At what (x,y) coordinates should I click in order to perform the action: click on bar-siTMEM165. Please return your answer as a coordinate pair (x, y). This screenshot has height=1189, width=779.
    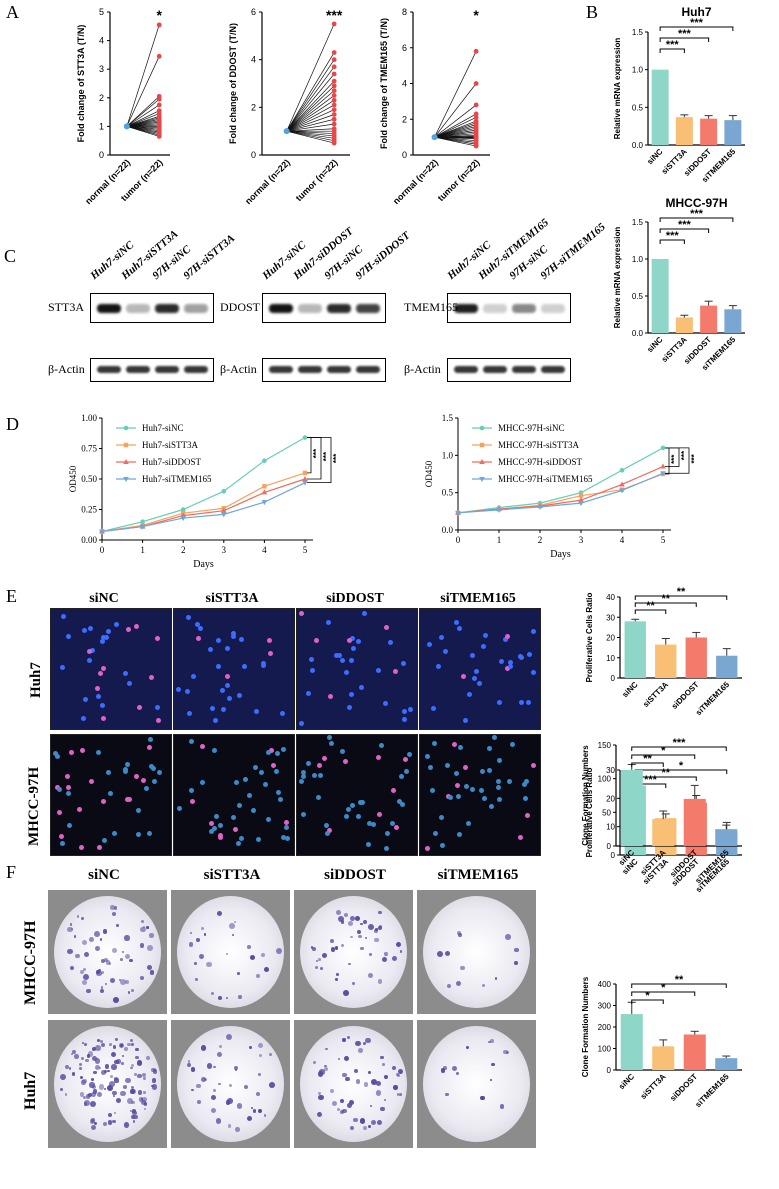
    Looking at the image, I should click on (733, 132).